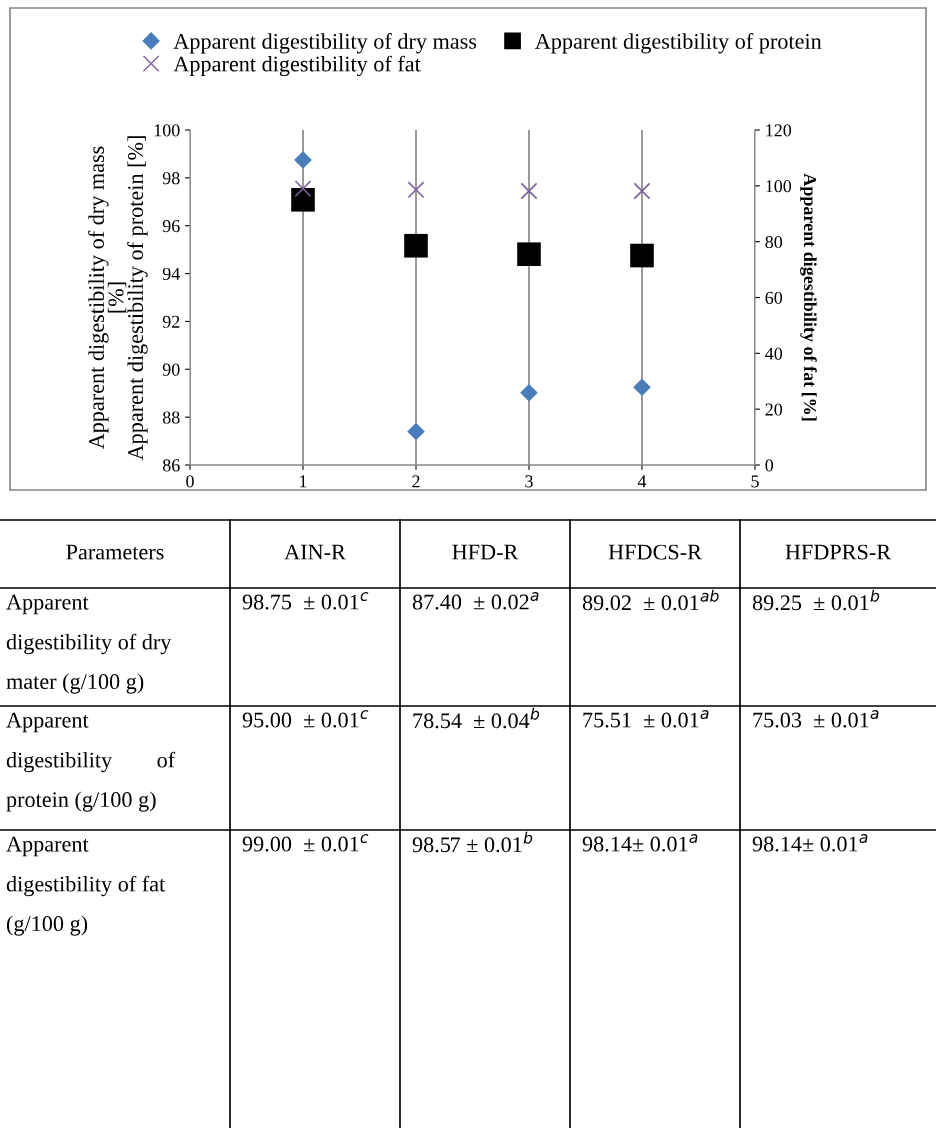  I want to click on text: 75.03 ± 0.01$^{a}$, so click(816, 719).